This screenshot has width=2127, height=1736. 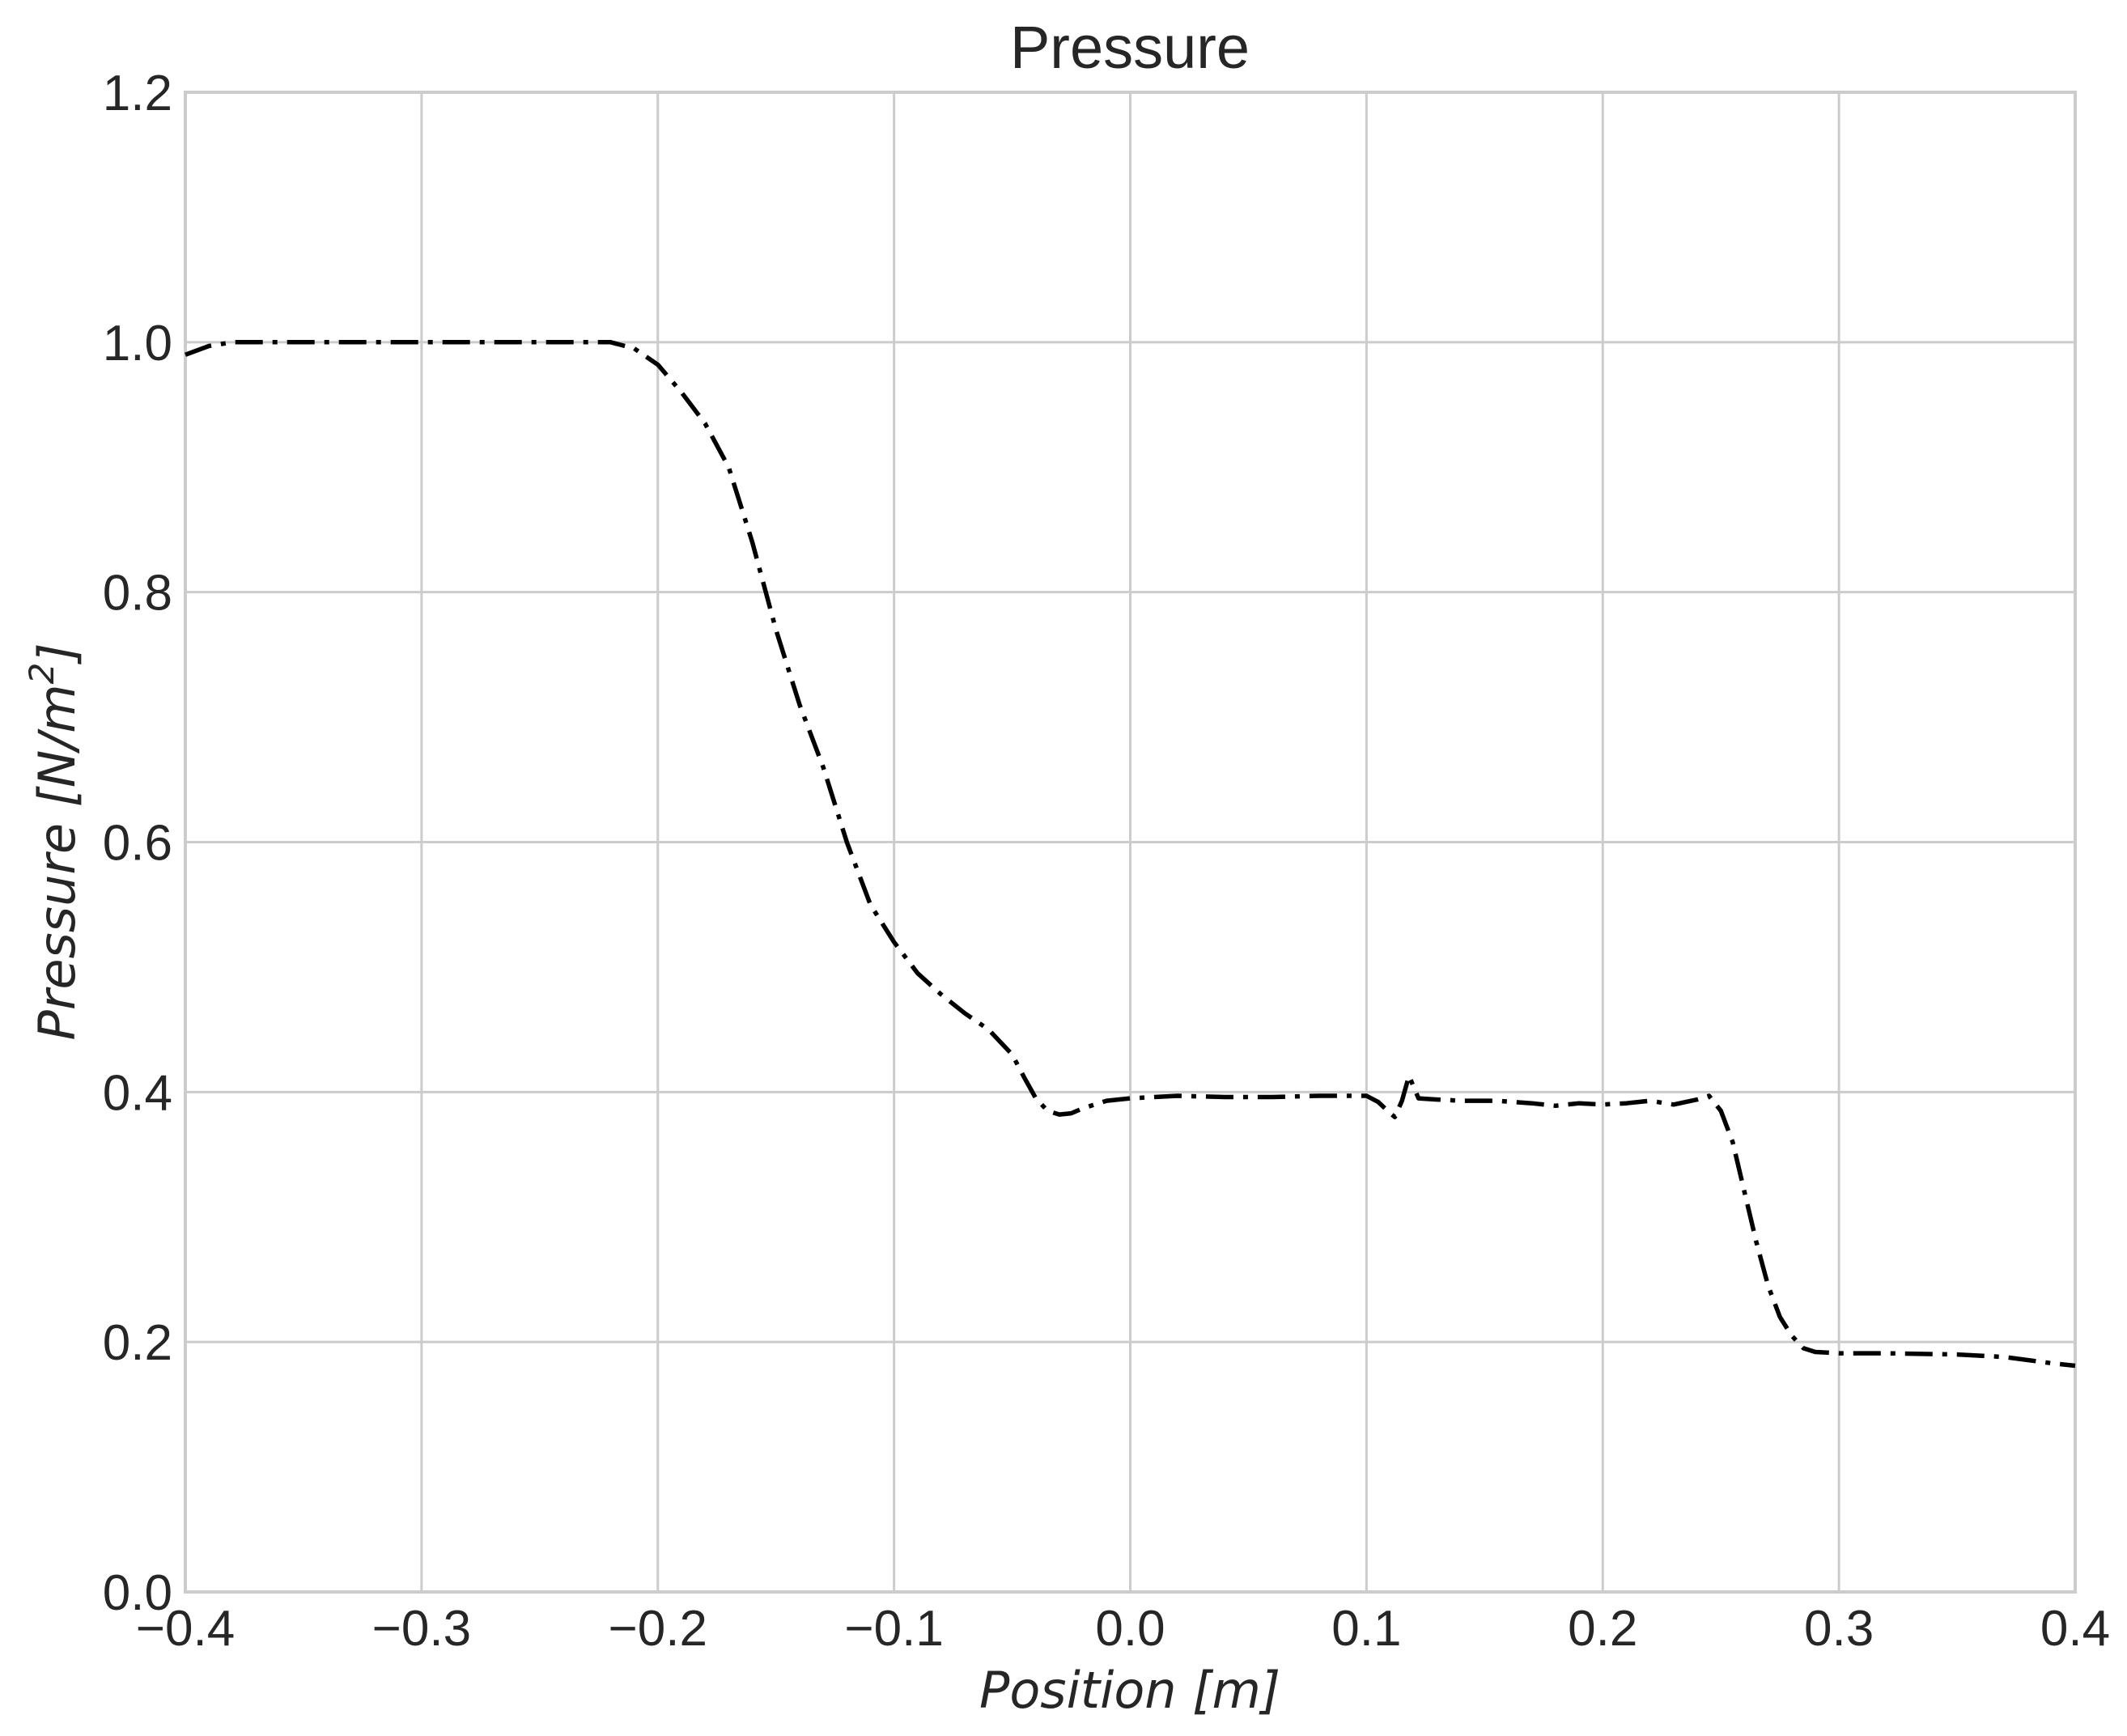 I want to click on chart-title: Pressure, so click(x=1130, y=47).